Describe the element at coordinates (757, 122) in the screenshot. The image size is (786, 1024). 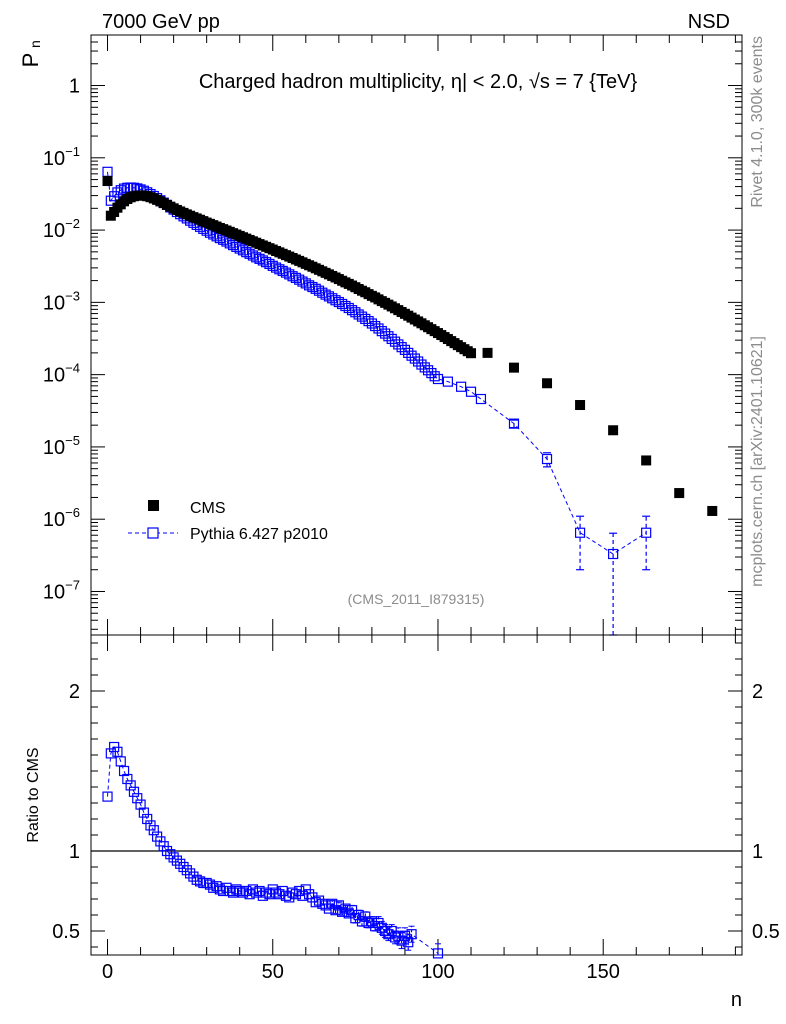
I see `rivet-version-label: Rivet 4.1.0, 300k events` at that location.